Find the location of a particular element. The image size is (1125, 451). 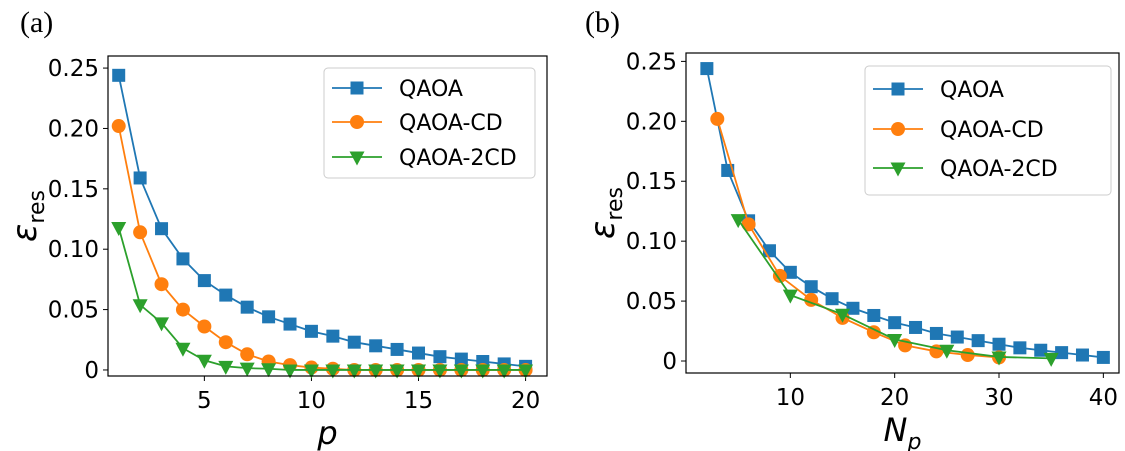

y-tick-label: 0.15 is located at coordinates (651, 182).